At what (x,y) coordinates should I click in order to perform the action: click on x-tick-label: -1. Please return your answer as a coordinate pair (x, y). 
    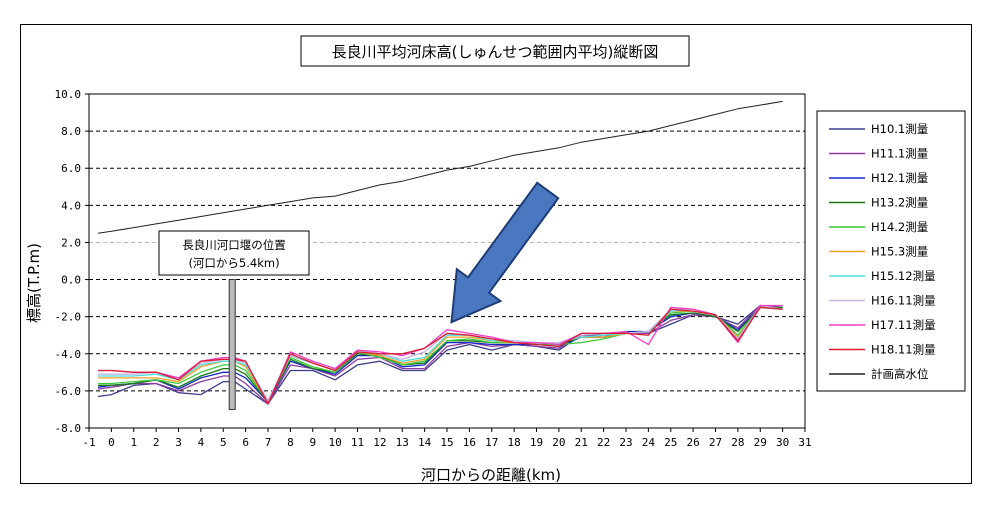
    Looking at the image, I should click on (88, 442).